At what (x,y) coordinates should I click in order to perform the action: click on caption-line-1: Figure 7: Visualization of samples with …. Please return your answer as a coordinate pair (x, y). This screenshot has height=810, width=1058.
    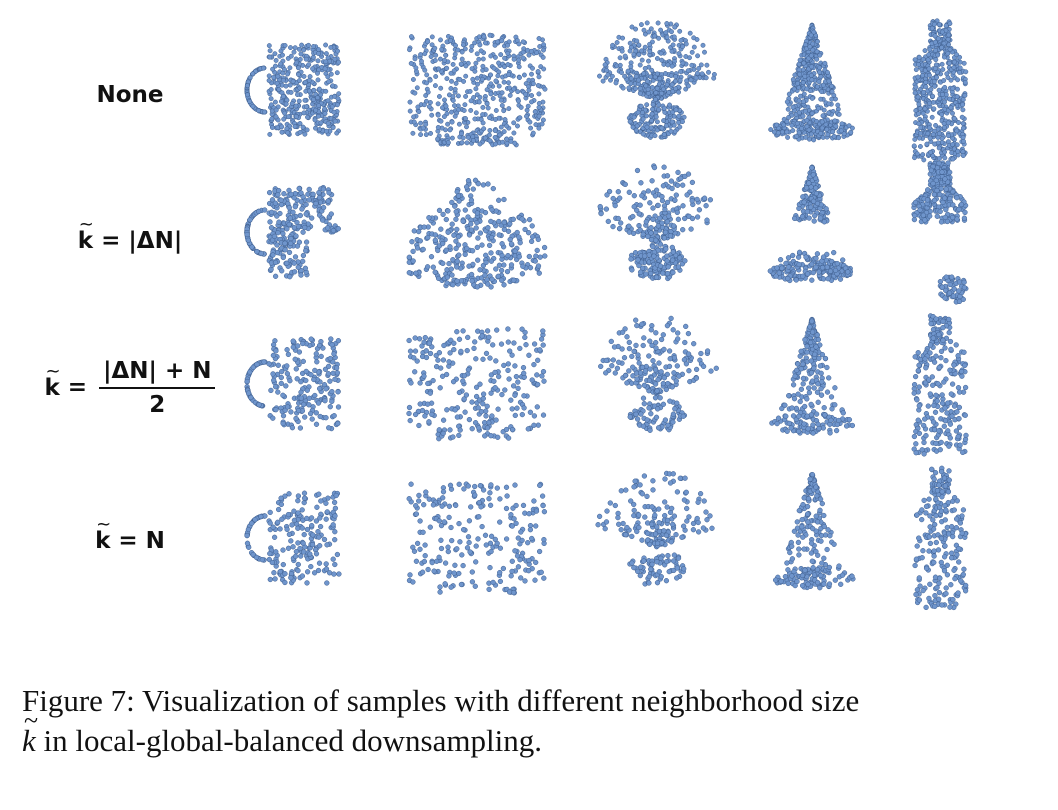
    Looking at the image, I should click on (441, 700).